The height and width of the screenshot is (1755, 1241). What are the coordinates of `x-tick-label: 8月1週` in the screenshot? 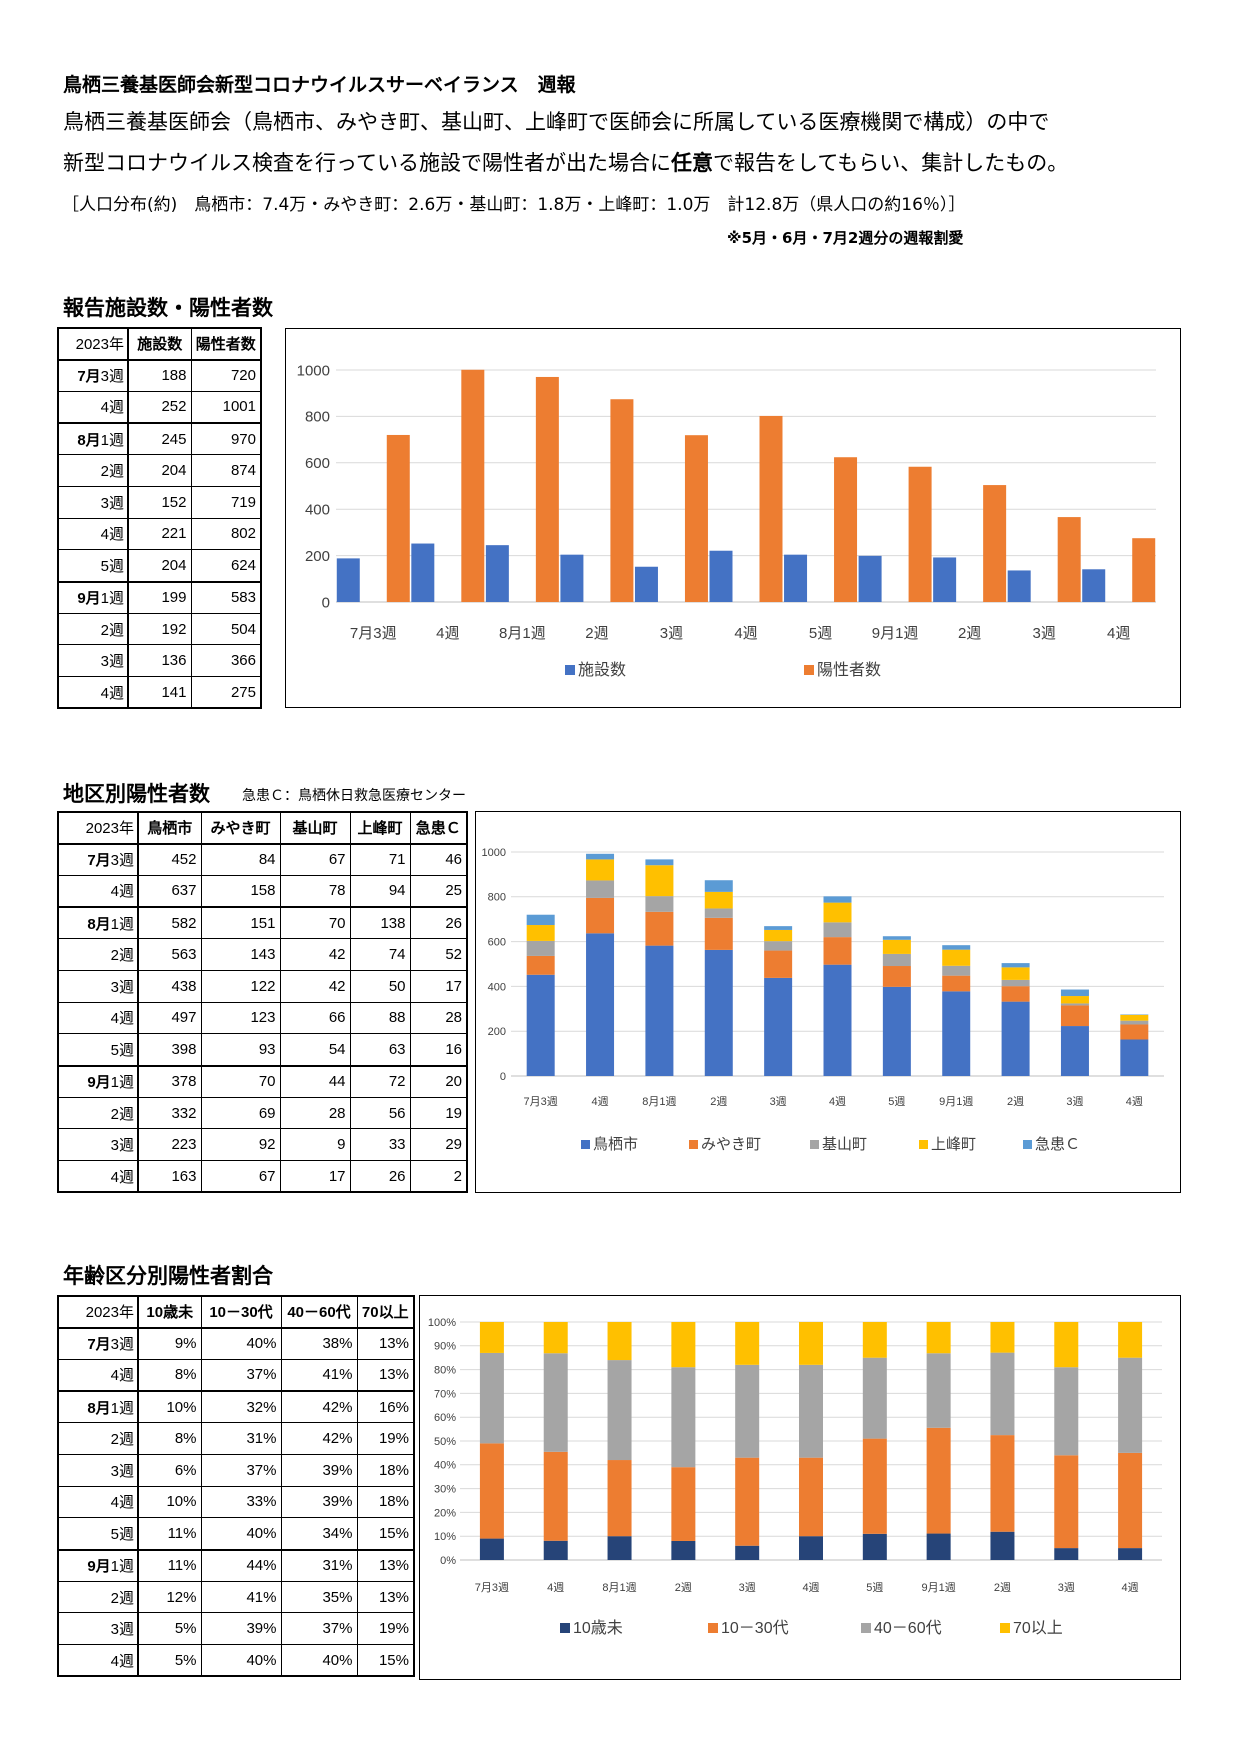 It's located at (619, 1587).